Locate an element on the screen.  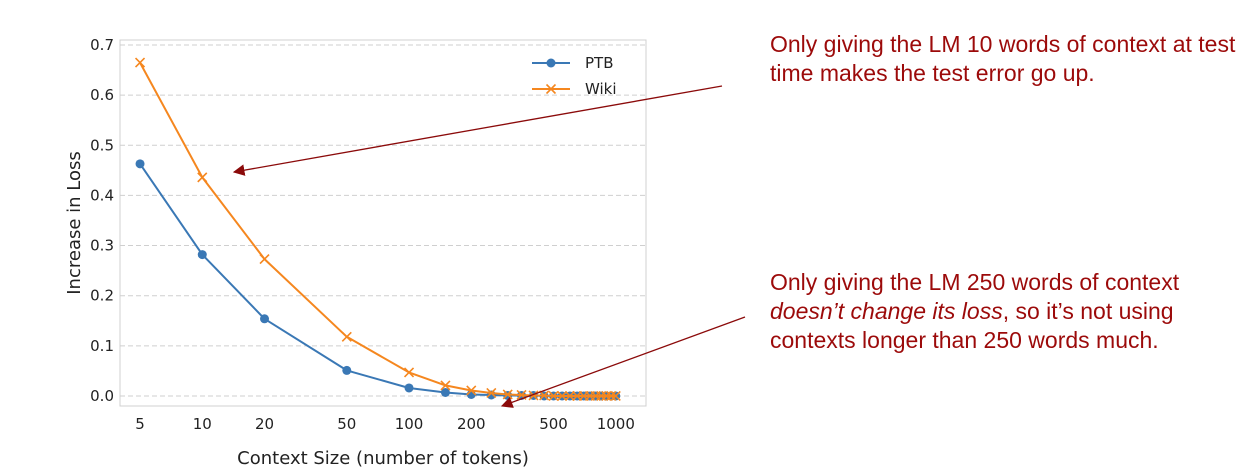
y-tick-label: 0.4 is located at coordinates (102, 195).